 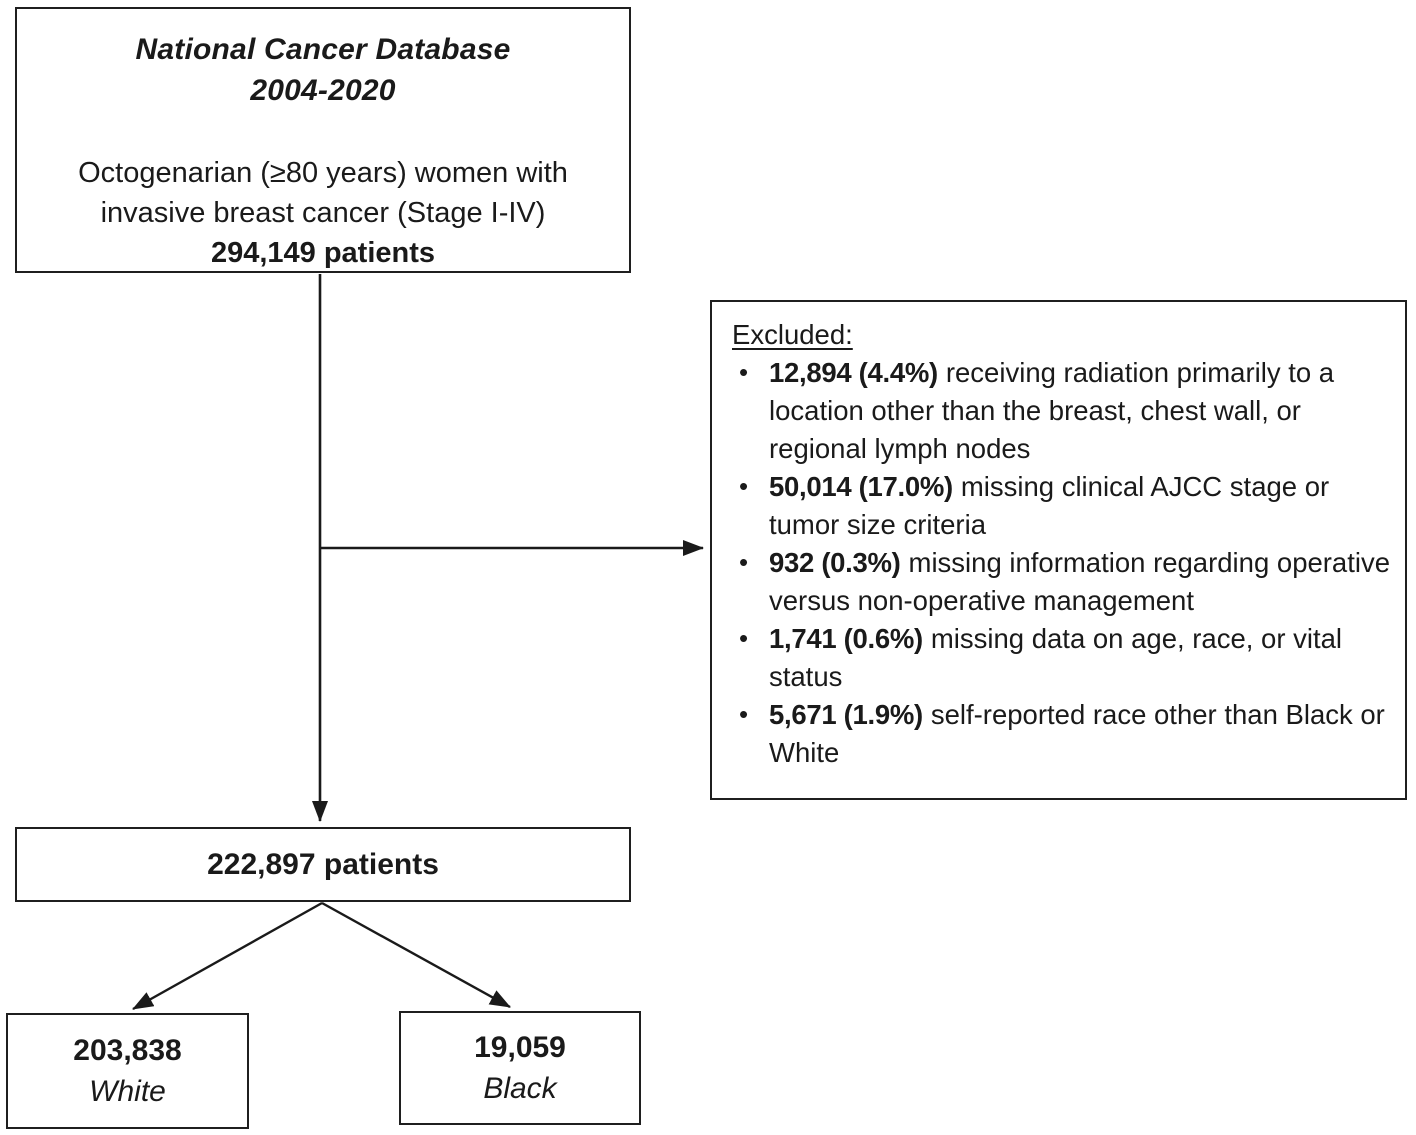 What do you see at coordinates (127, 1091) in the screenshot?
I see `white-label: White` at bounding box center [127, 1091].